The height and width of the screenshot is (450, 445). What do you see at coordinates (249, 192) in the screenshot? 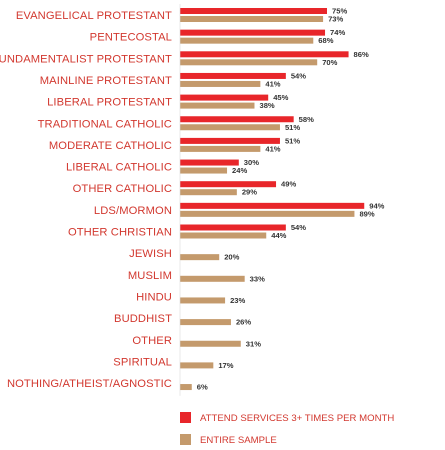
I see `data-label: 29%` at bounding box center [249, 192].